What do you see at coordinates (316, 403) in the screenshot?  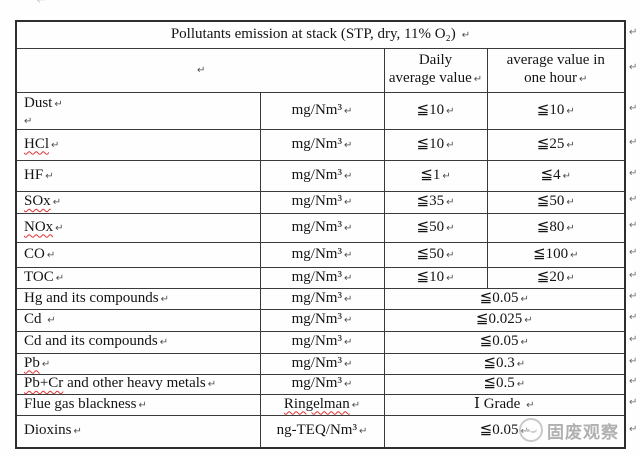 I see `unit-label: Ringelman` at bounding box center [316, 403].